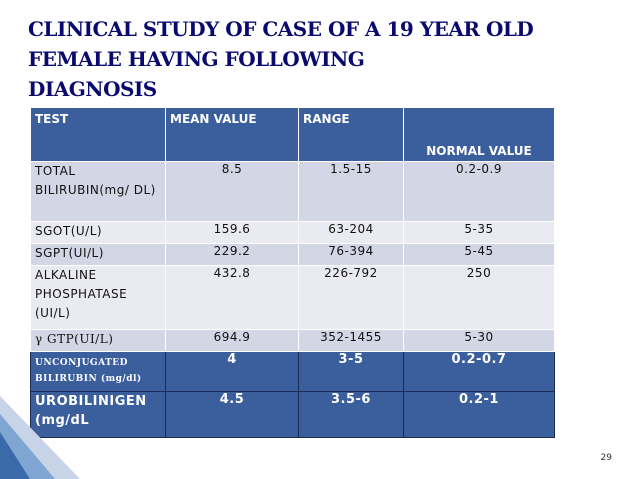 The image size is (638, 479). I want to click on cell-range: 226-792, so click(351, 297).